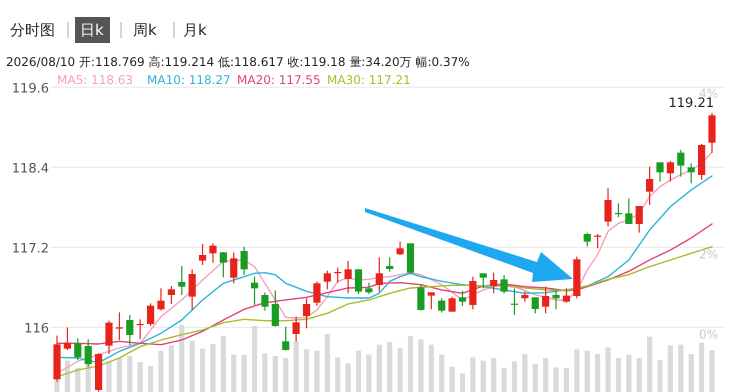  I want to click on y-tick-label: 116, so click(36, 328).